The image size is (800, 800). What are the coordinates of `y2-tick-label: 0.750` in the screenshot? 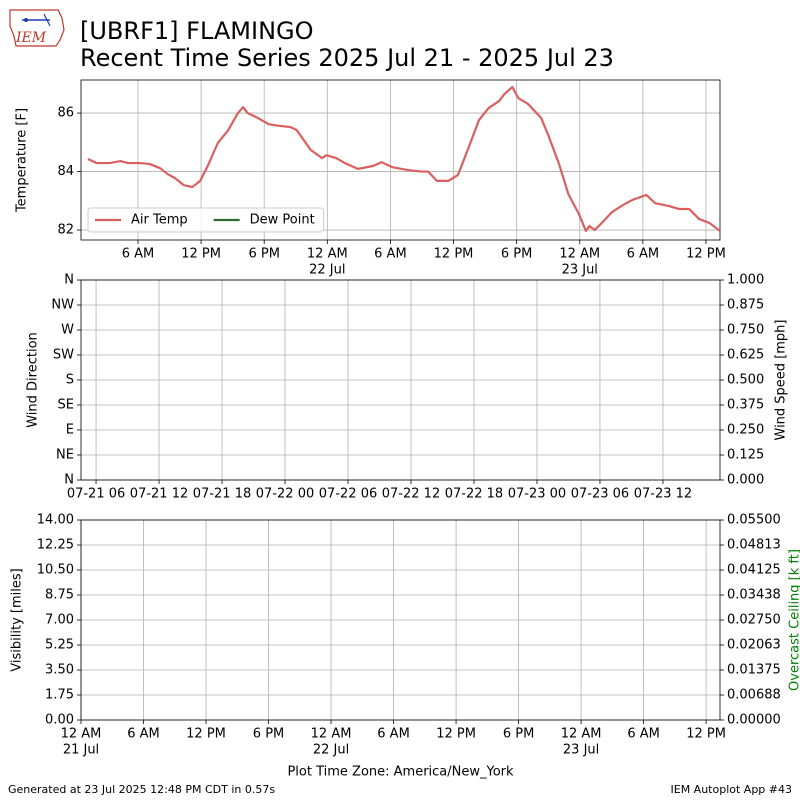 It's located at (745, 330).